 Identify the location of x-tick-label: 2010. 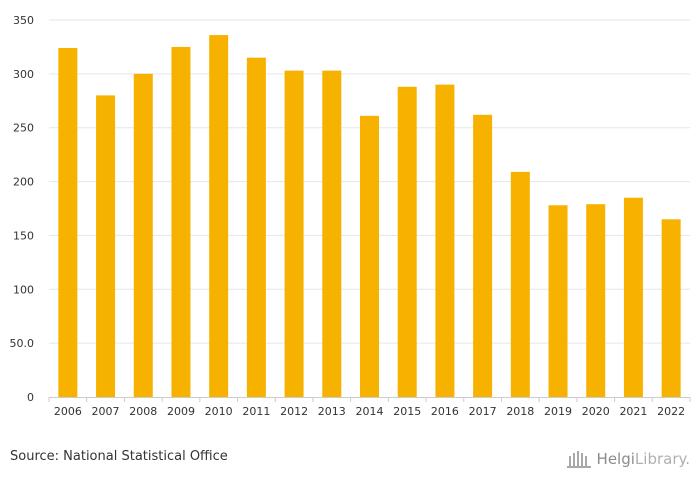
(219, 411).